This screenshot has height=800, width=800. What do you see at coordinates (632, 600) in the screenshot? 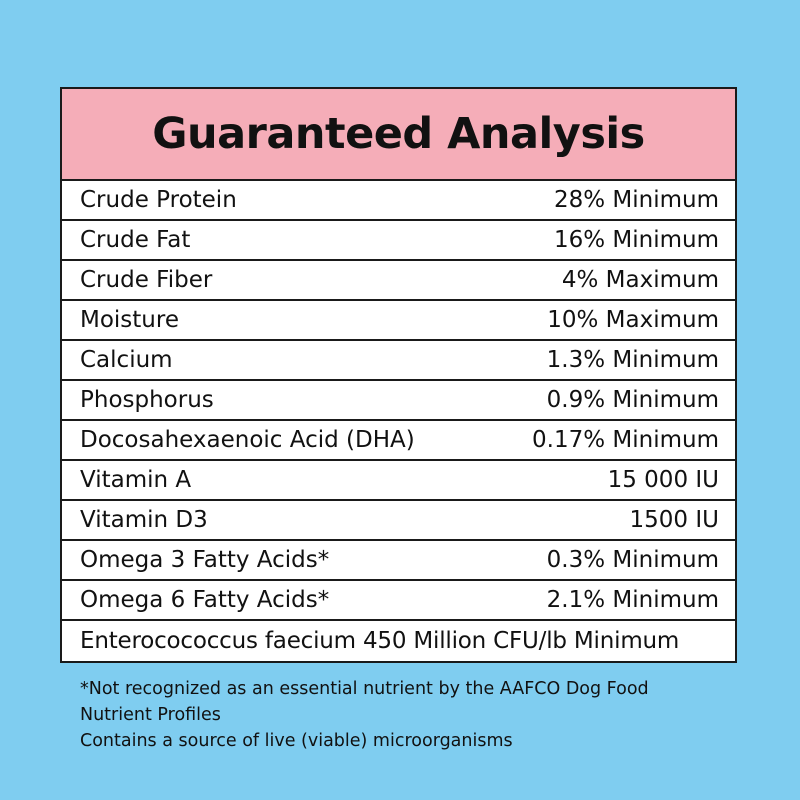
I see `nutrient-value: 2.1% Minimum` at bounding box center [632, 600].